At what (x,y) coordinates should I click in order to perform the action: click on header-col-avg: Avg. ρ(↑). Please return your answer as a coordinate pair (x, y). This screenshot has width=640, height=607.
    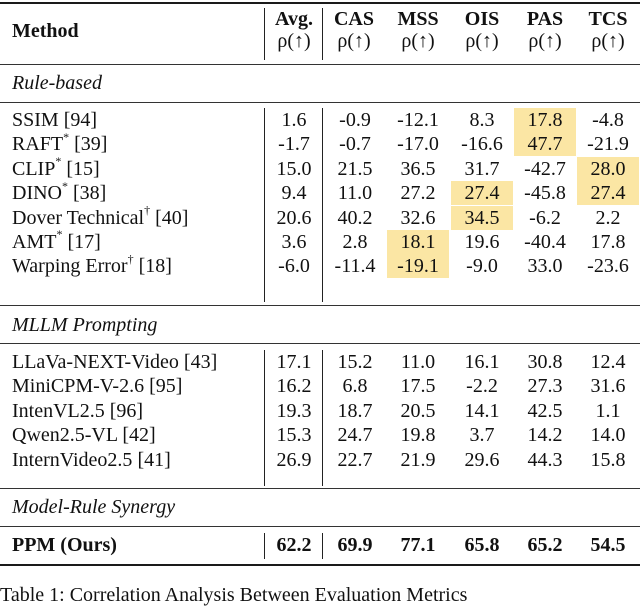
    Looking at the image, I should click on (294, 30).